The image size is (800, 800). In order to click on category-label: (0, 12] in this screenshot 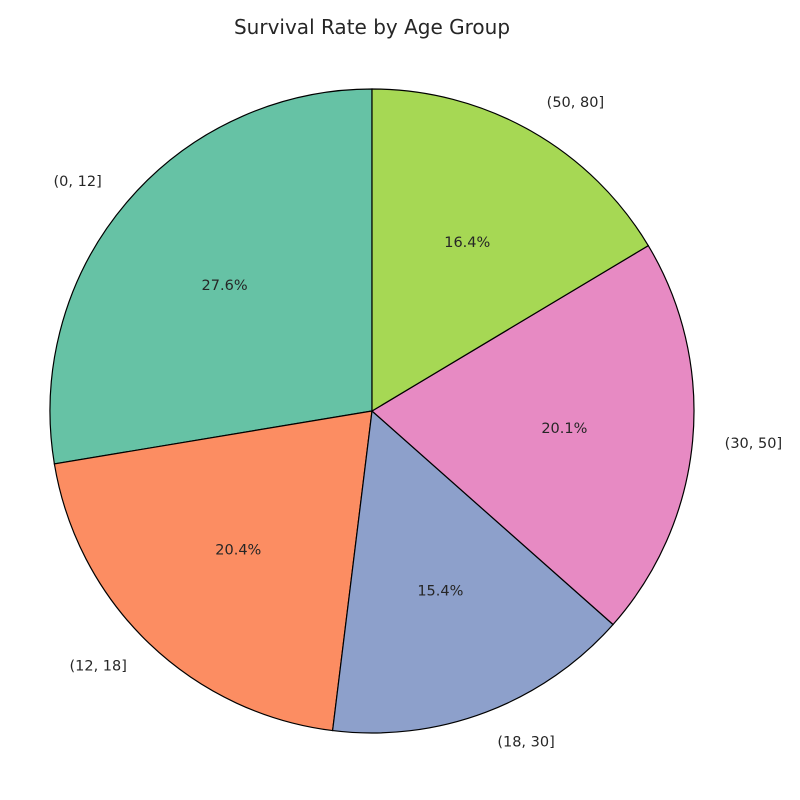, I will do `click(78, 182)`.